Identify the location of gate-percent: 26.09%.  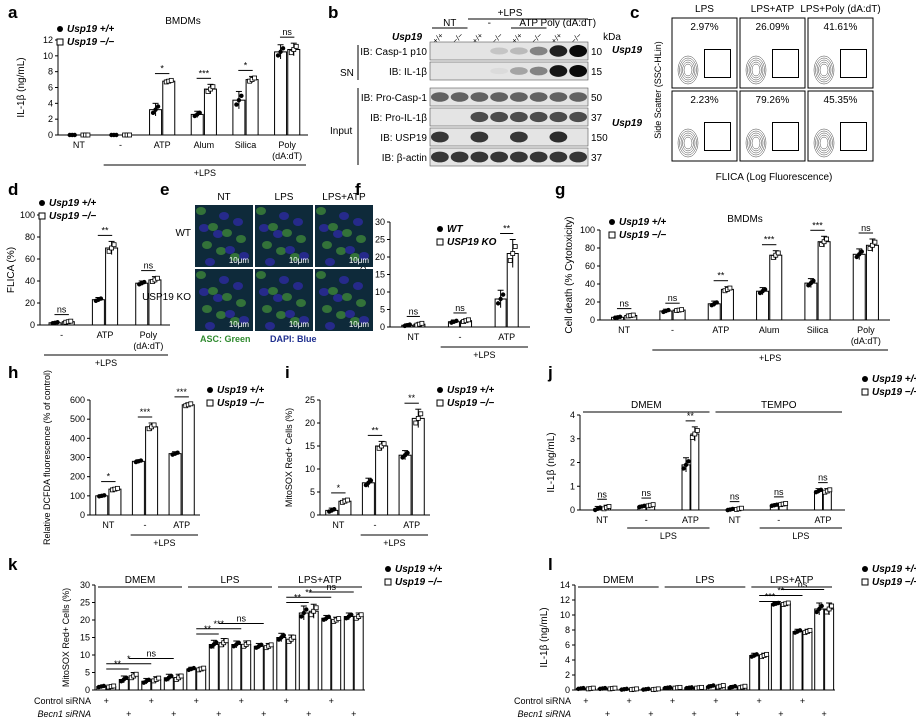
(773, 27).